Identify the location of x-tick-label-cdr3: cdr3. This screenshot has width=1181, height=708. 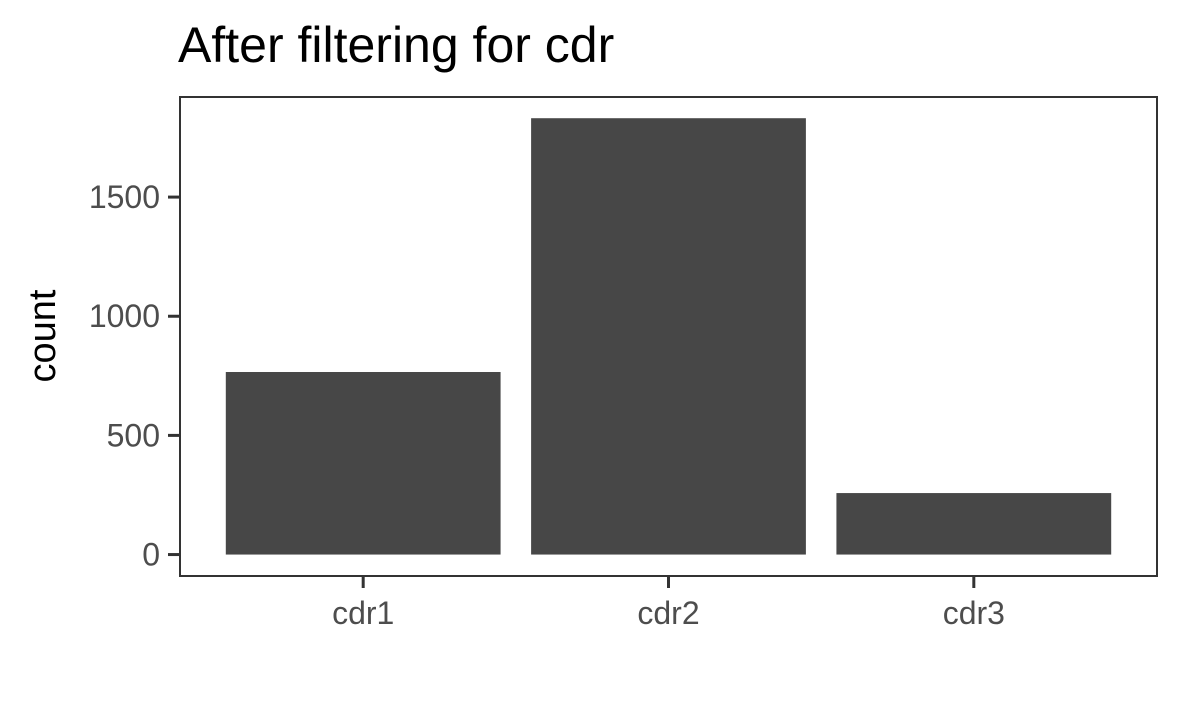
(974, 613).